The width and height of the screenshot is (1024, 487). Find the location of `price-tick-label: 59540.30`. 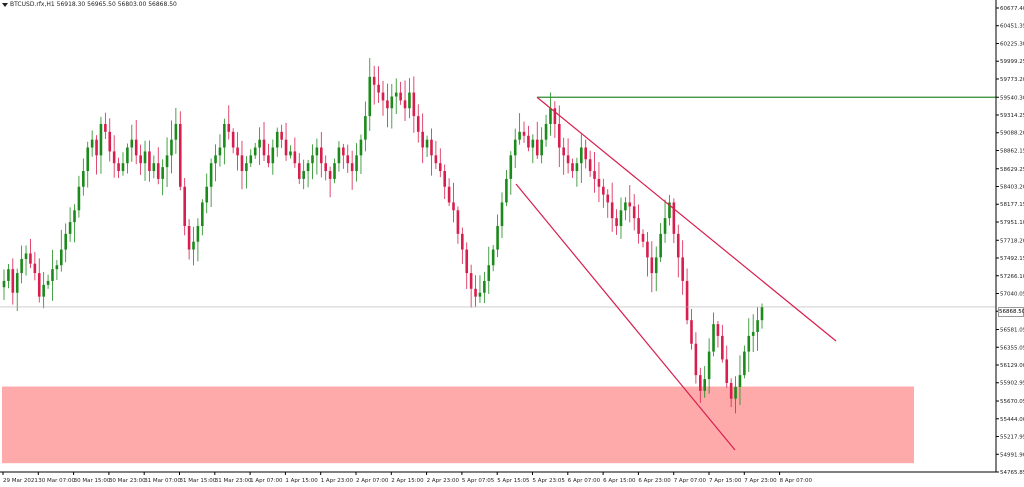

price-tick-label: 59540.30 is located at coordinates (1012, 98).